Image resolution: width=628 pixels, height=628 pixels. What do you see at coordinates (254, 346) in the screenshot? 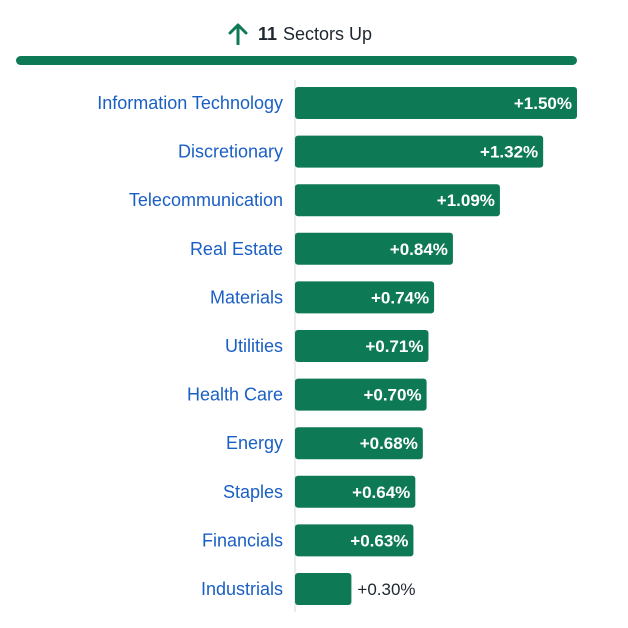
I see `category-label-5: Utilities` at bounding box center [254, 346].